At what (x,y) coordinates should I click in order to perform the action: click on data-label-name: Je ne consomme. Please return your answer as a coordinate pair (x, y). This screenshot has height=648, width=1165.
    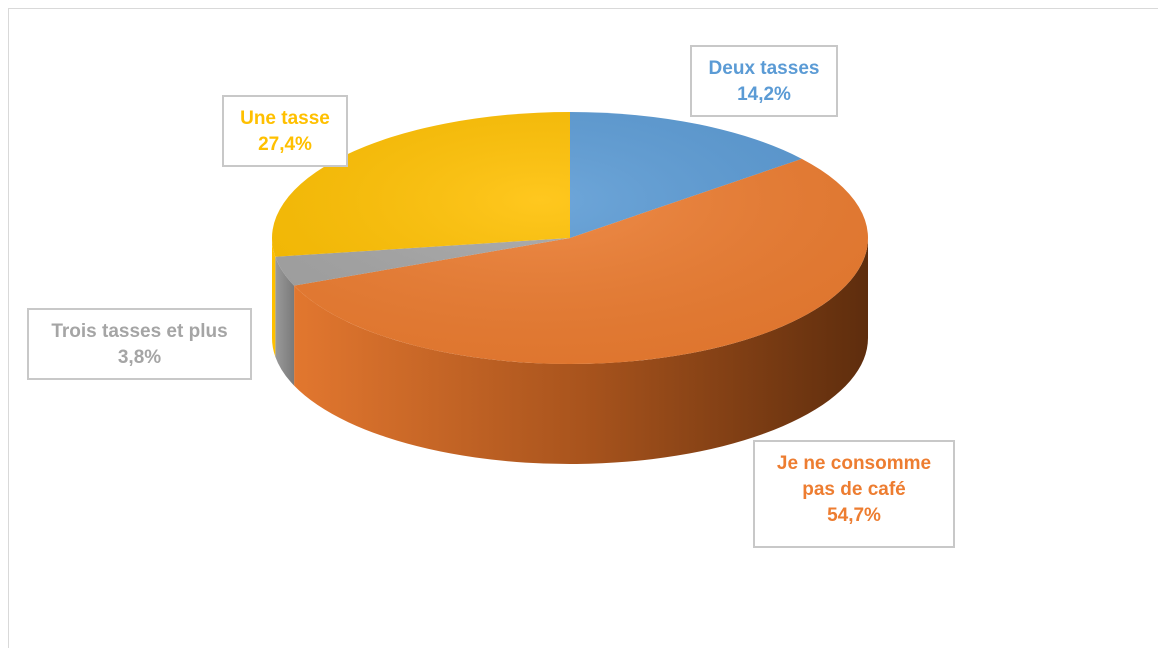
    Looking at the image, I should click on (854, 463).